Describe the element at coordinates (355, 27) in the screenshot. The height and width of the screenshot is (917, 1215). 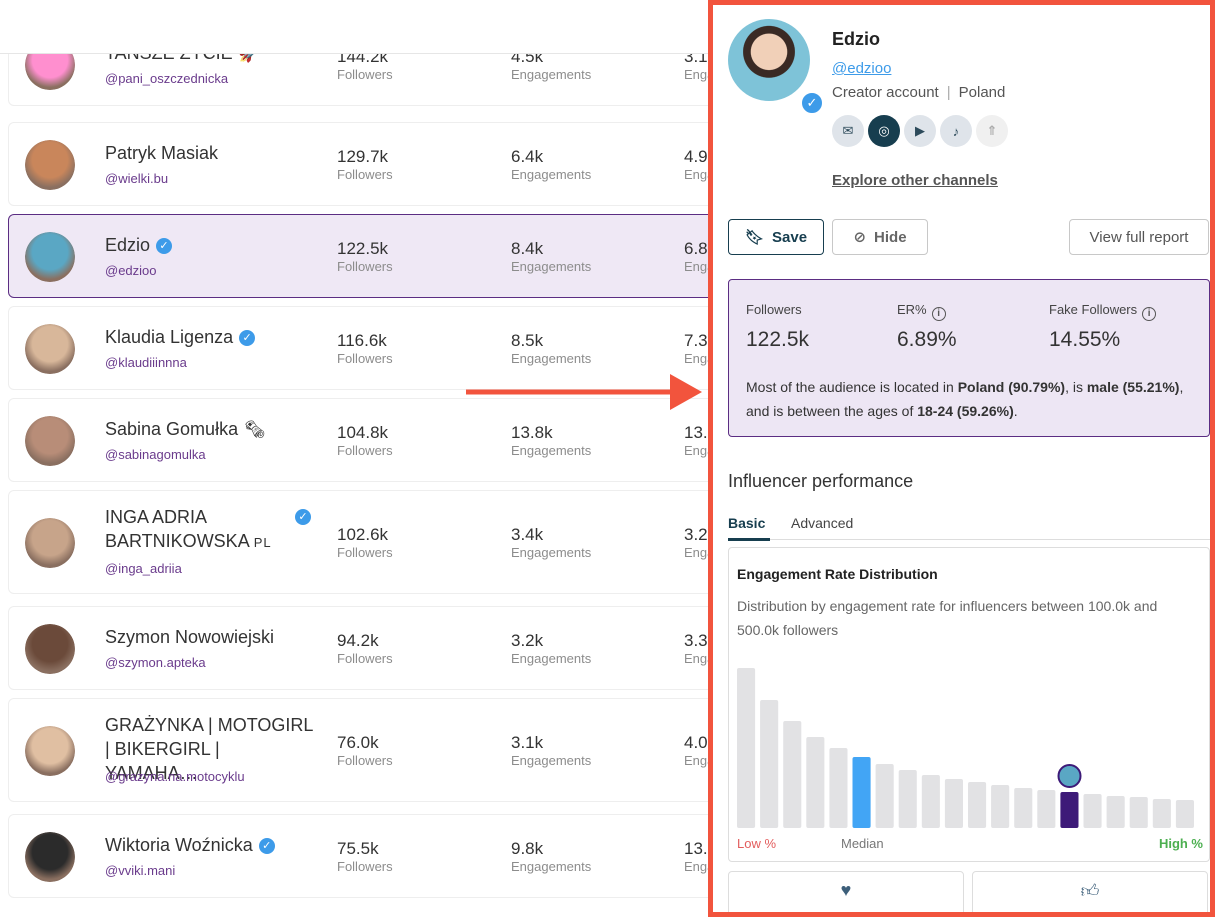
I see `list-toolbar` at that location.